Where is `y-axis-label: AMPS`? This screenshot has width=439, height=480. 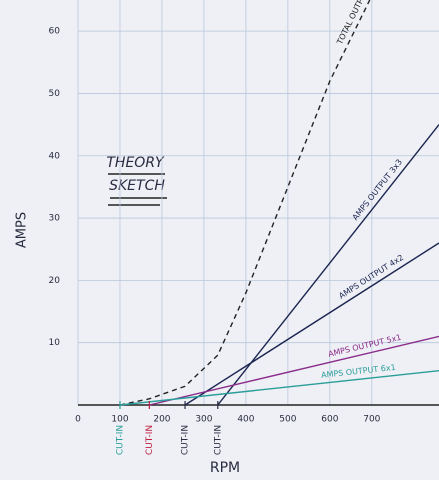 y-axis-label: AMPS is located at coordinates (22, 230).